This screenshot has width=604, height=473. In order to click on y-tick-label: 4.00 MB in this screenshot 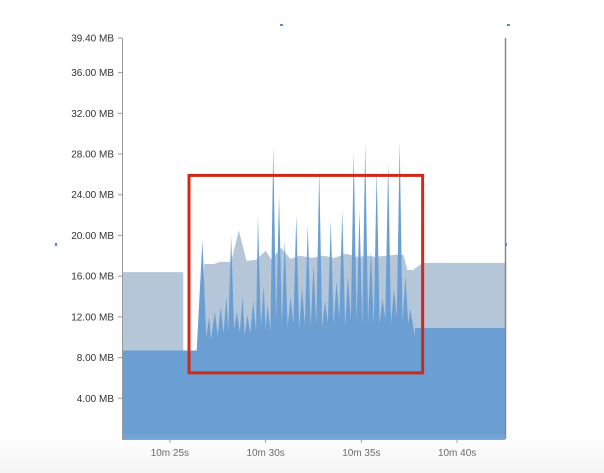, I will do `click(96, 399)`.